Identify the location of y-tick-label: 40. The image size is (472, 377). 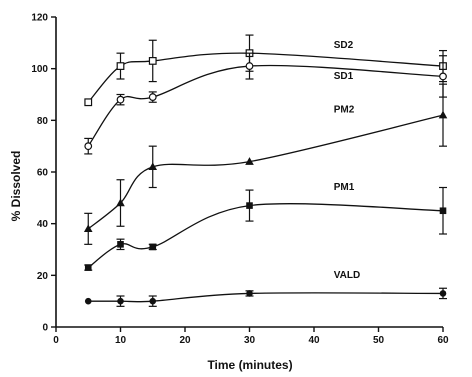
(43, 224).